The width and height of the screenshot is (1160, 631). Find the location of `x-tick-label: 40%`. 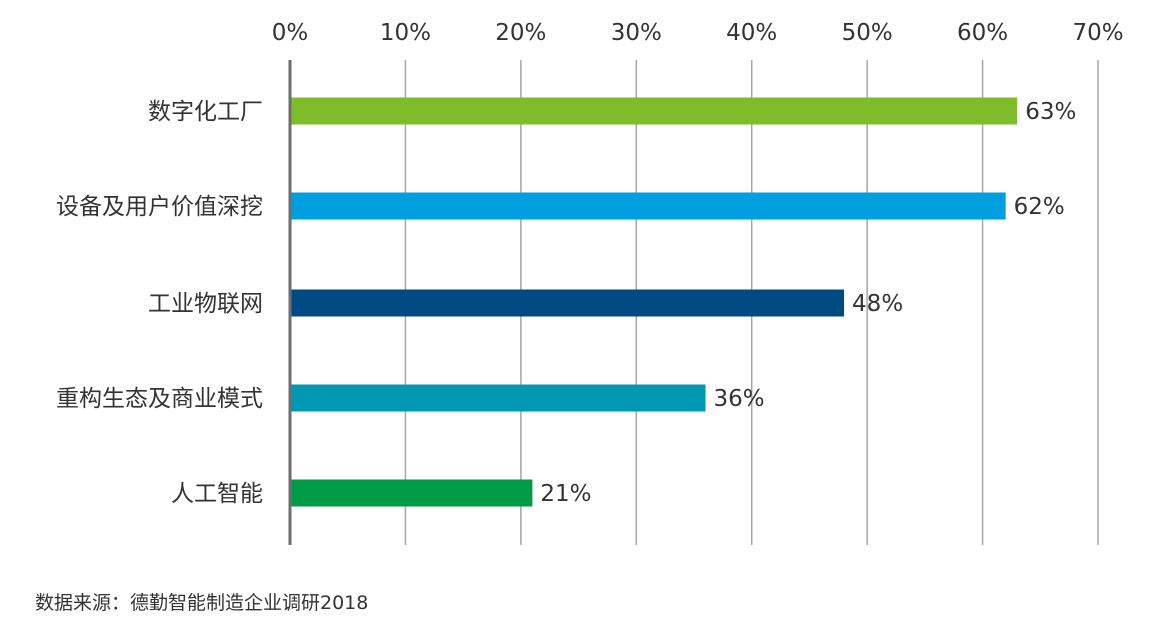

x-tick-label: 40% is located at coordinates (751, 33).